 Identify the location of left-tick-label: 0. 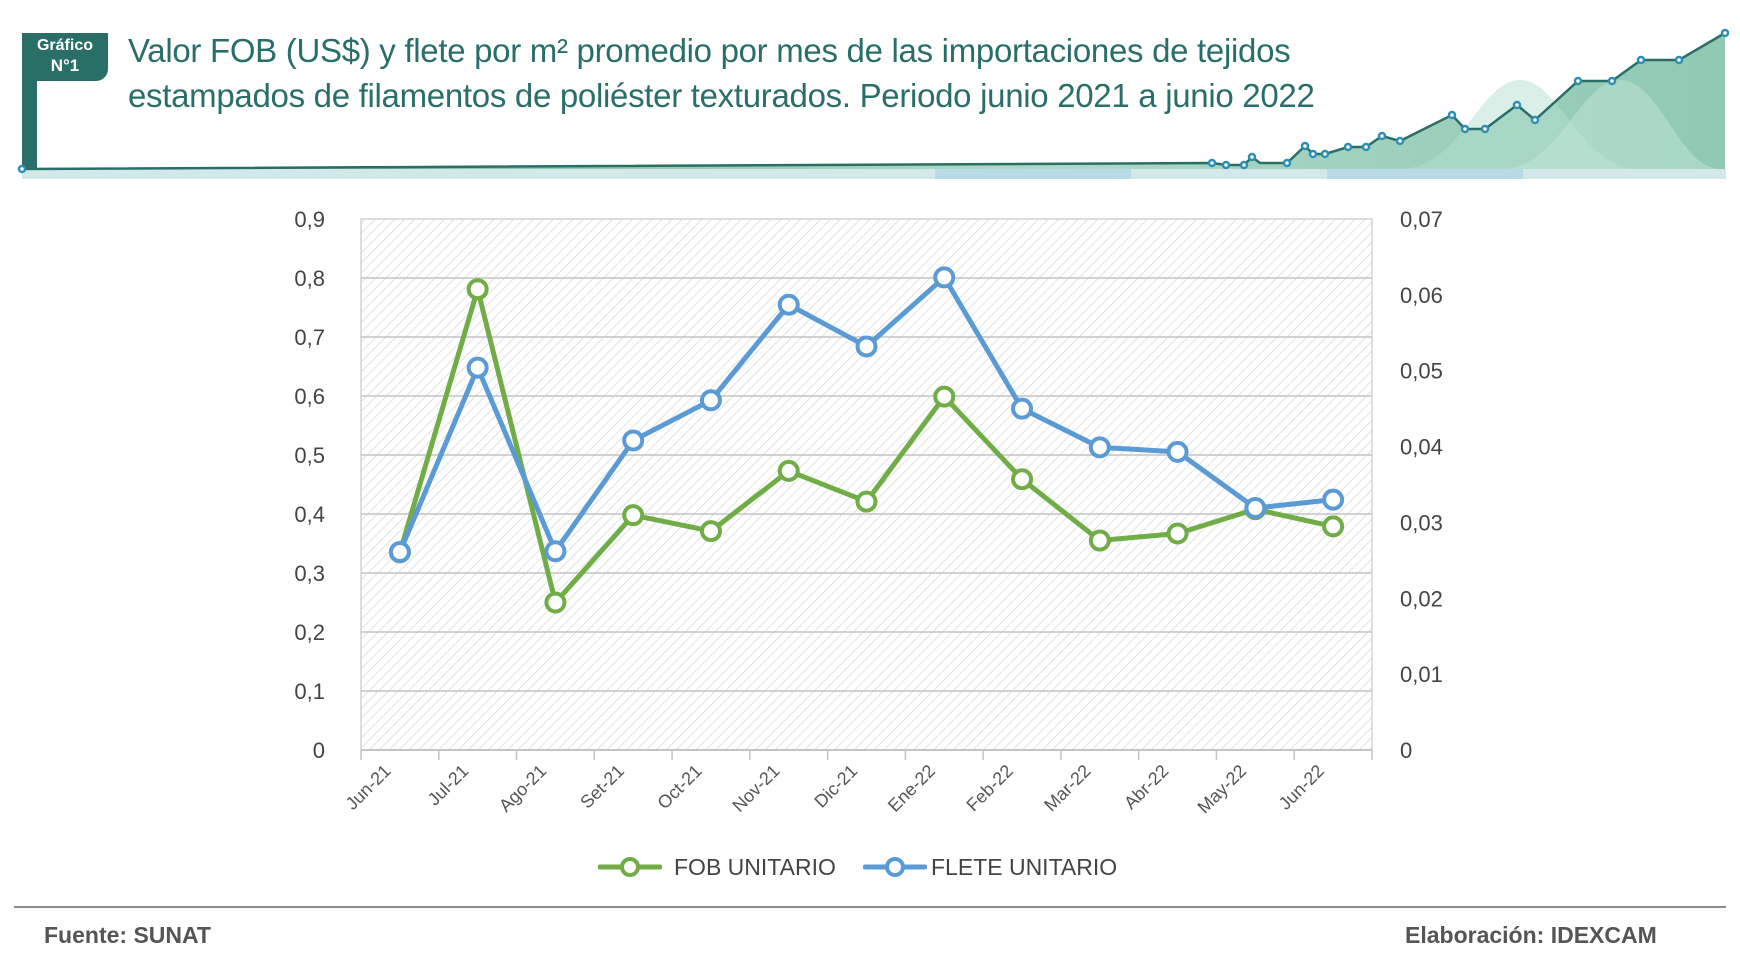
(319, 750).